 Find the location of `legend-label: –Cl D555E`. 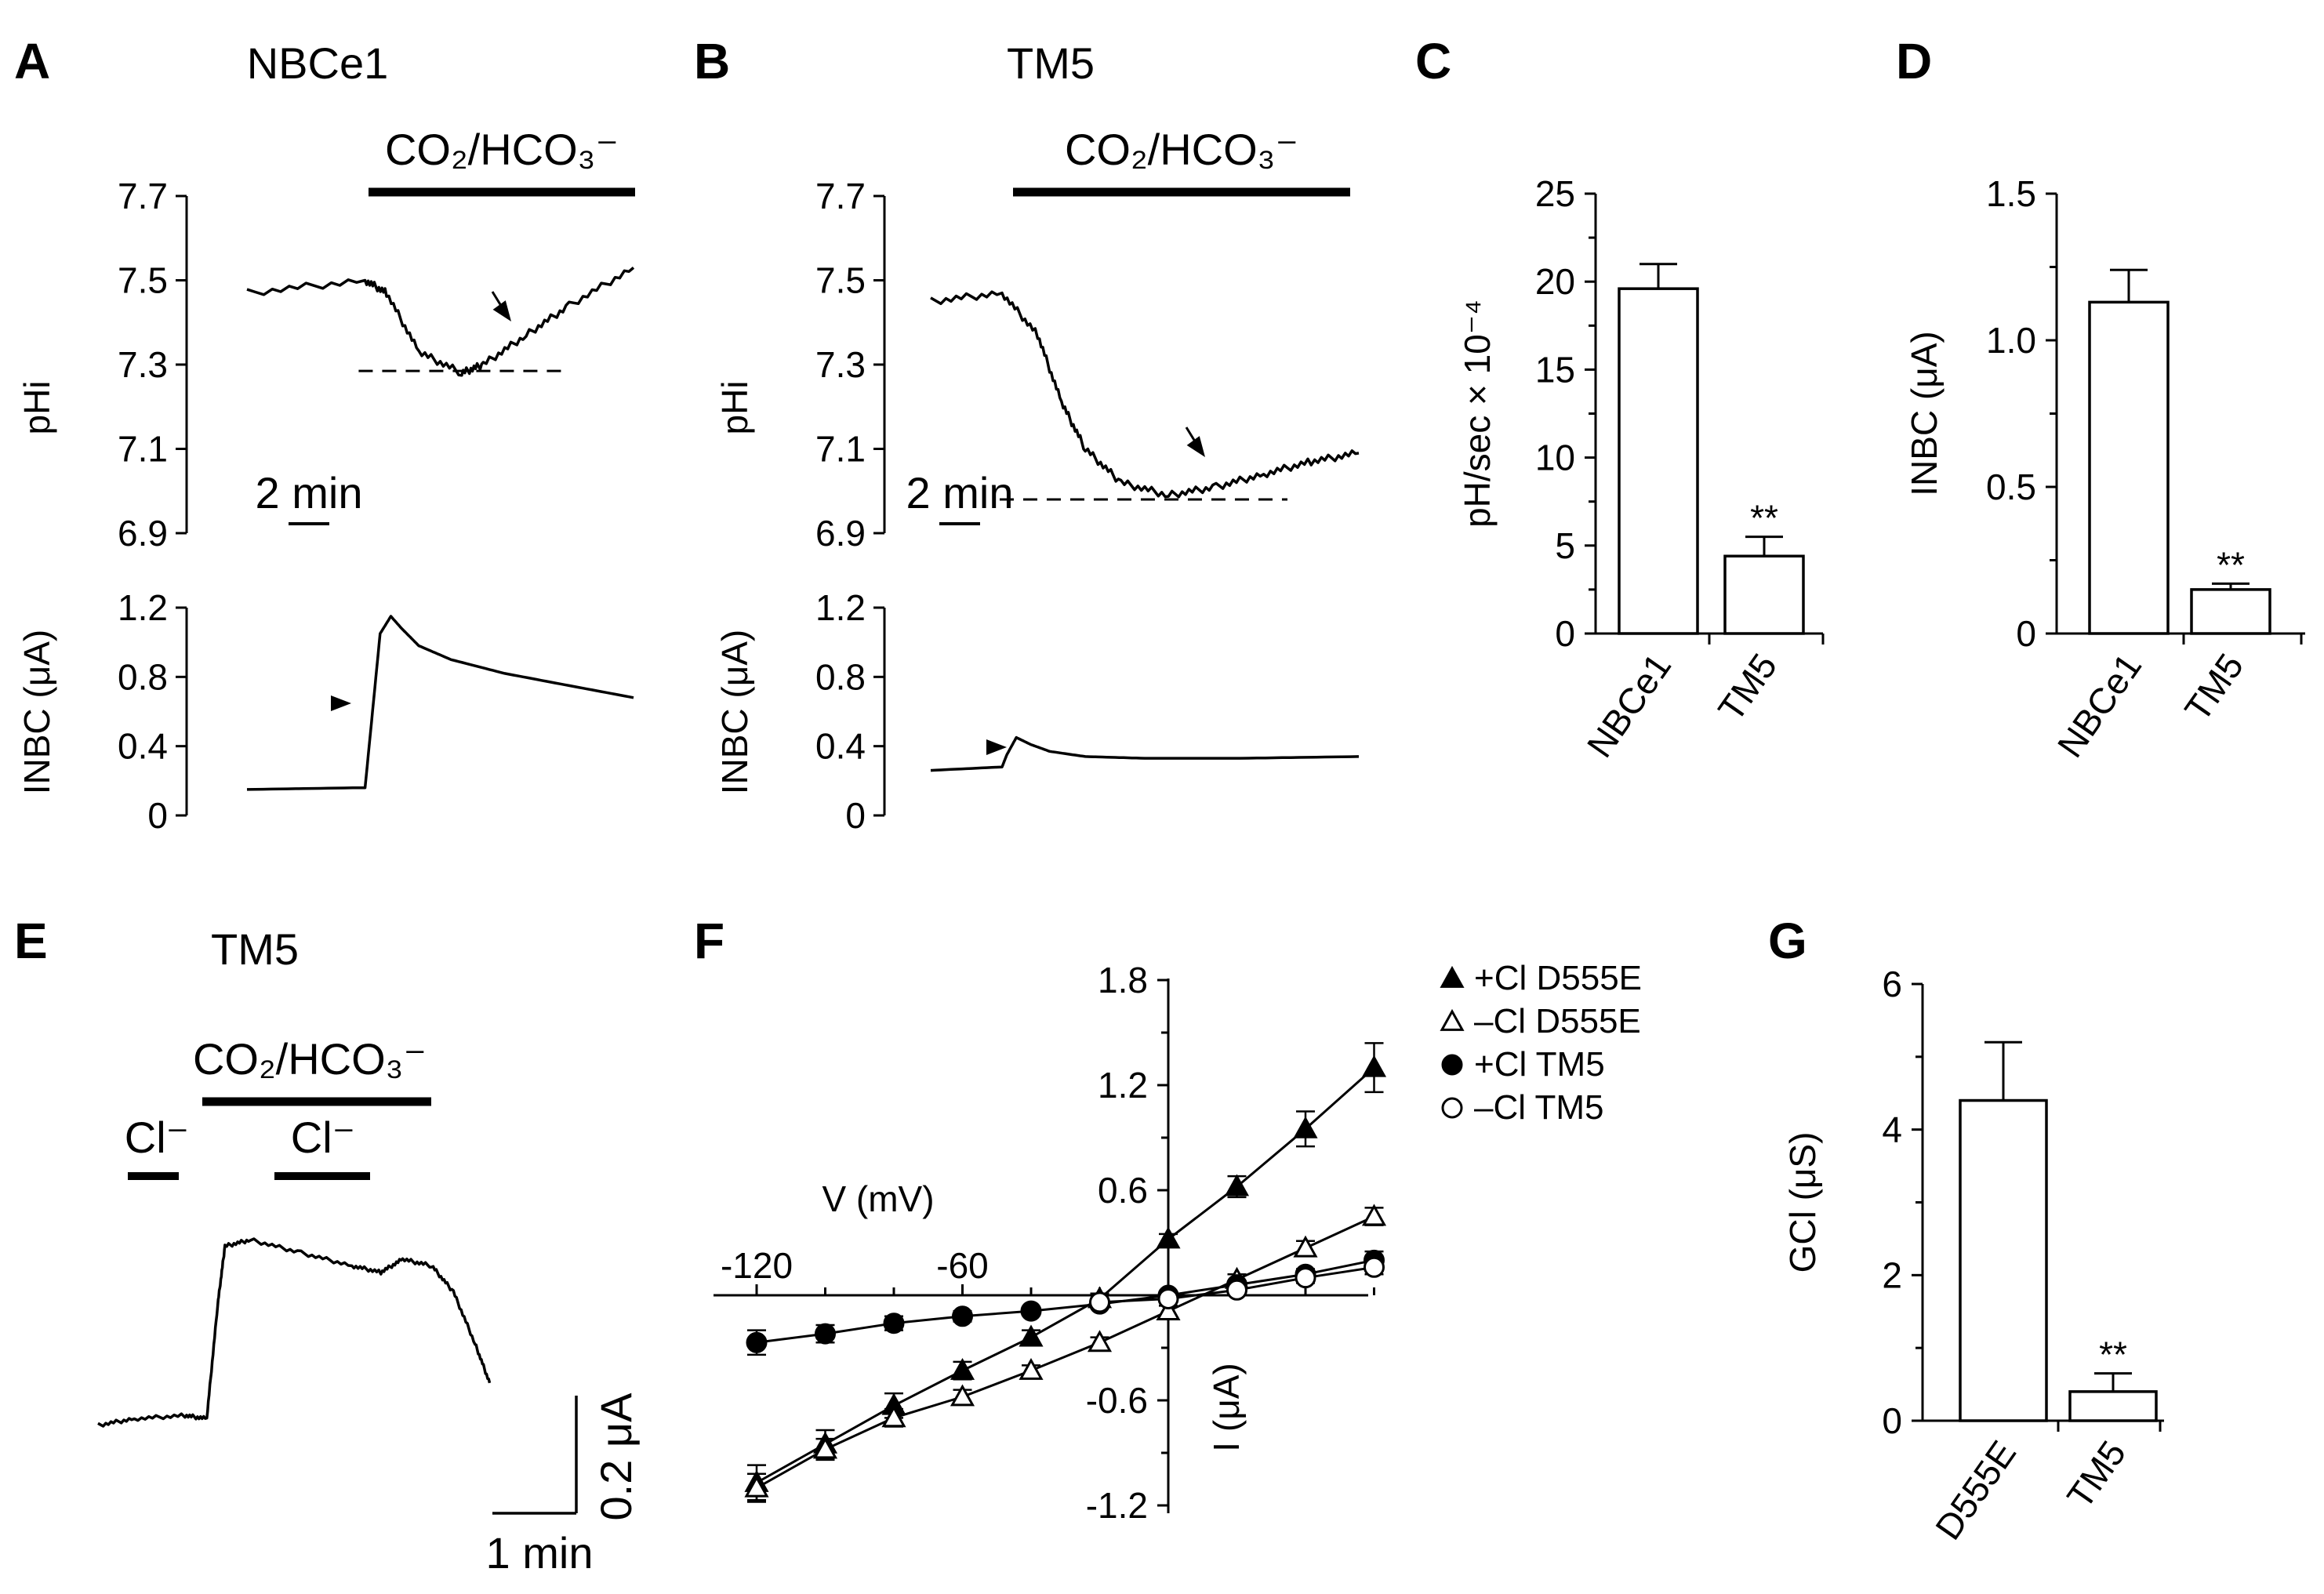

legend-label: –Cl D555E is located at coordinates (1557, 1021).